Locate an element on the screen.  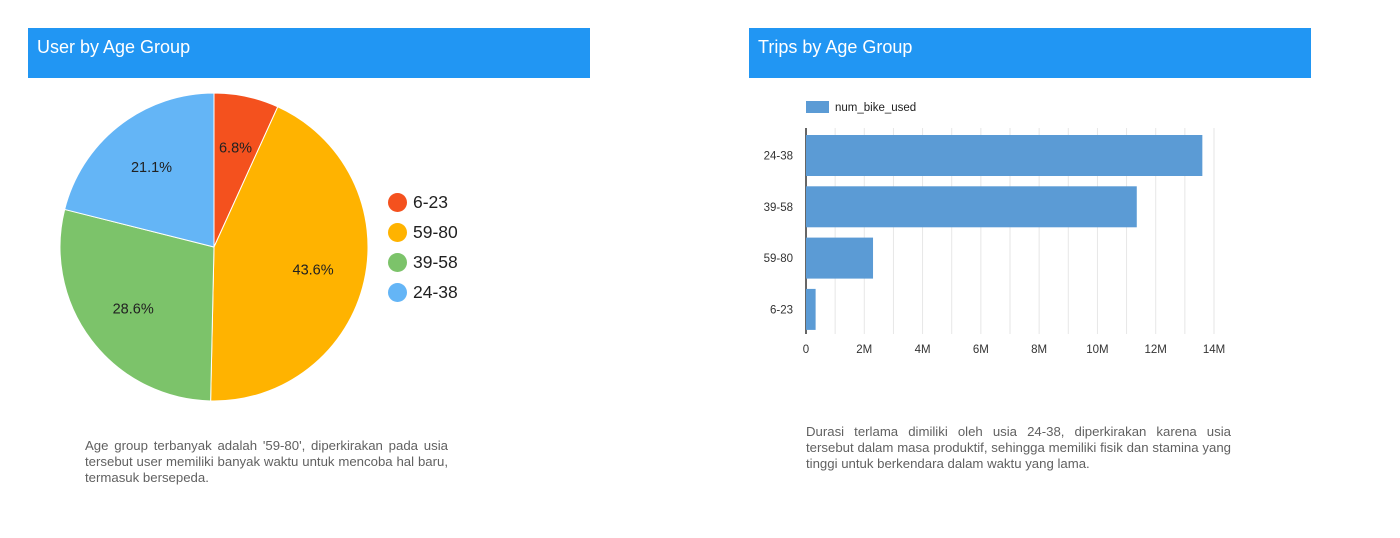
bar-category-label-6-23: 6-23 is located at coordinates (781, 310).